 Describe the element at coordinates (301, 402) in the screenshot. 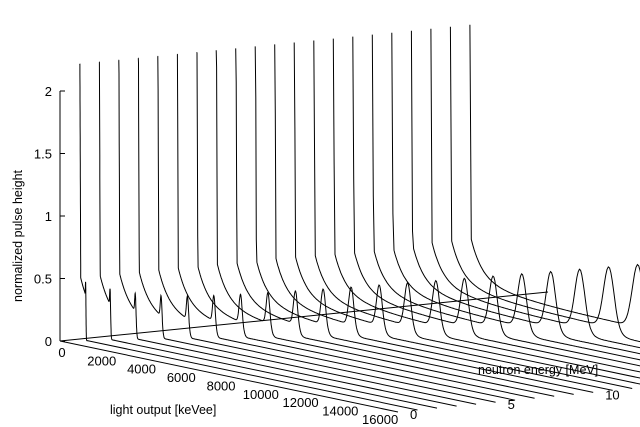

I see `x-tick-label: 12000` at that location.